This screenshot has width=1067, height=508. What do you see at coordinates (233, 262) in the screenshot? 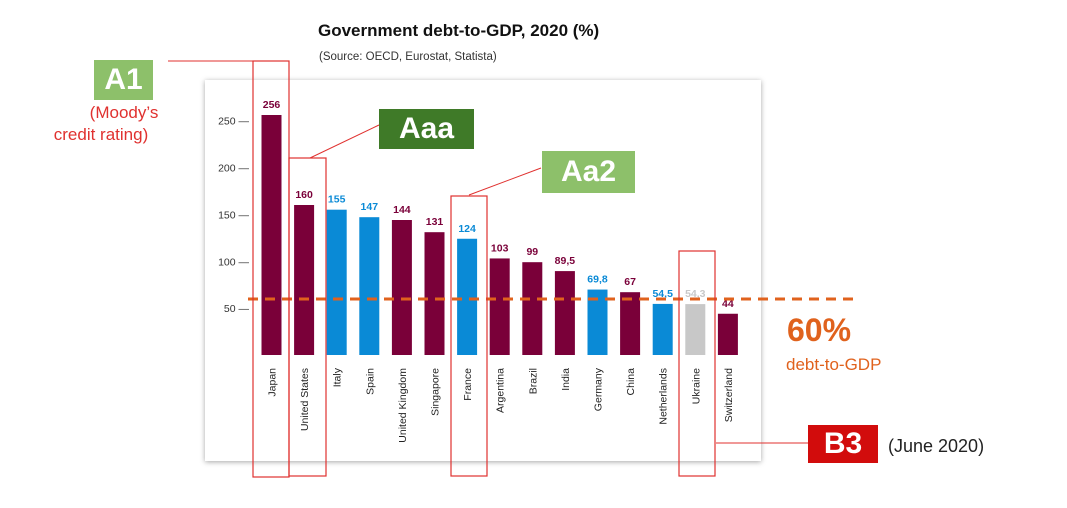
I see `y-tick-label: 100 —` at bounding box center [233, 262].